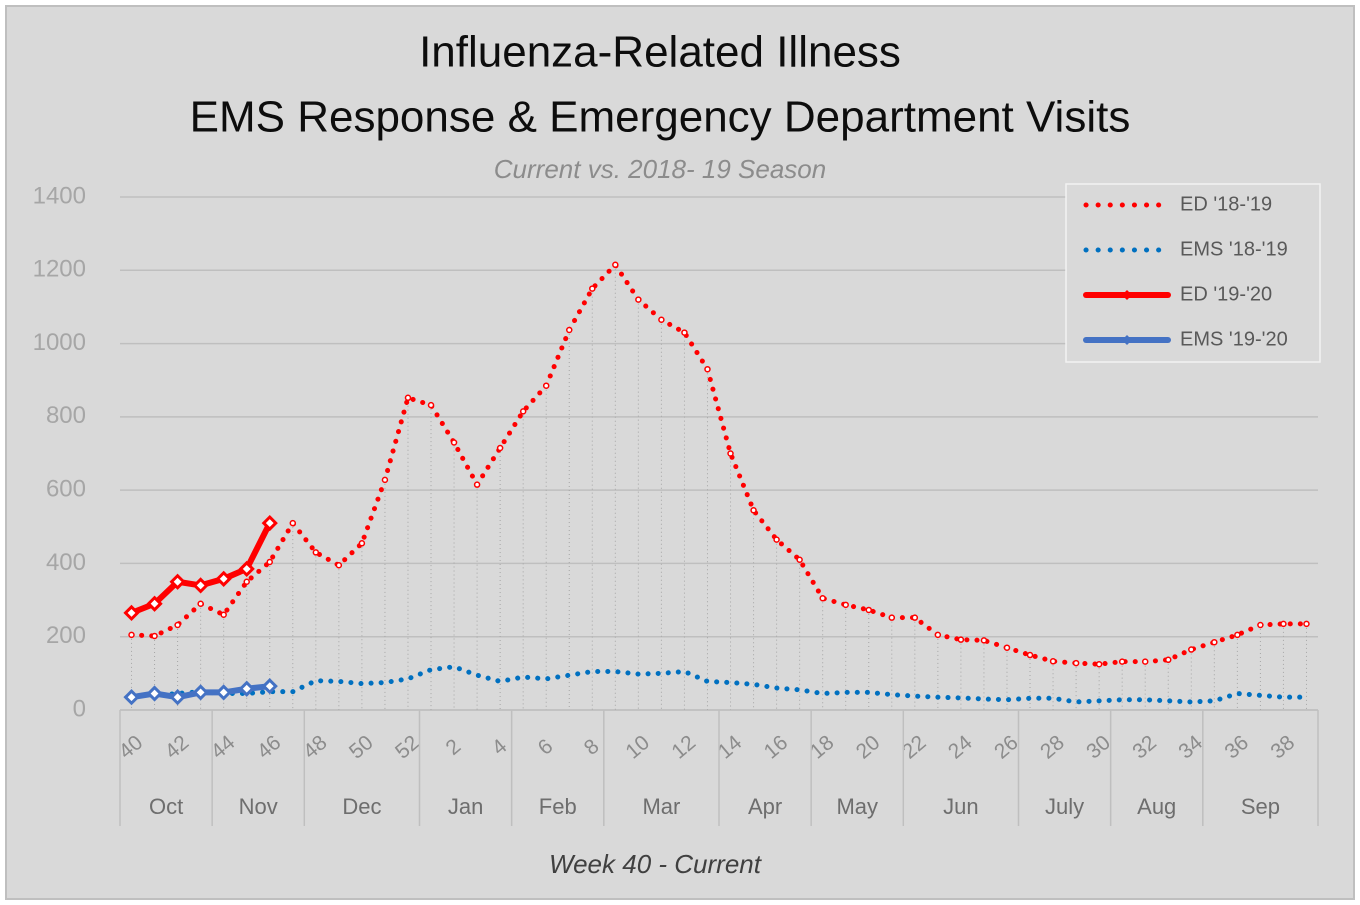 Image resolution: width=1360 pixels, height=905 pixels. Describe the element at coordinates (79, 708) in the screenshot. I see `y-tick-label: 0` at that location.